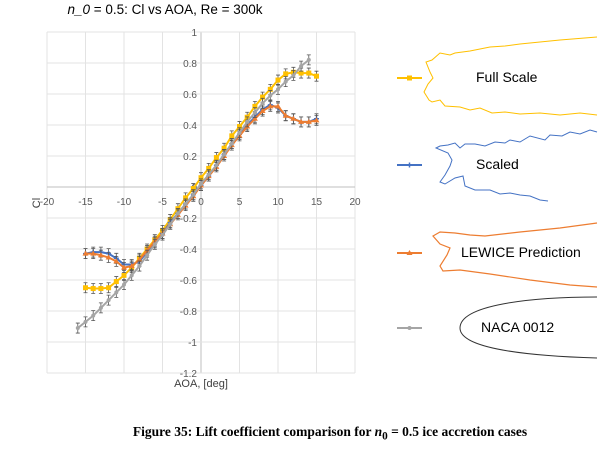  What do you see at coordinates (355, 202) in the screenshot?
I see `x-tick-label: 20` at bounding box center [355, 202].